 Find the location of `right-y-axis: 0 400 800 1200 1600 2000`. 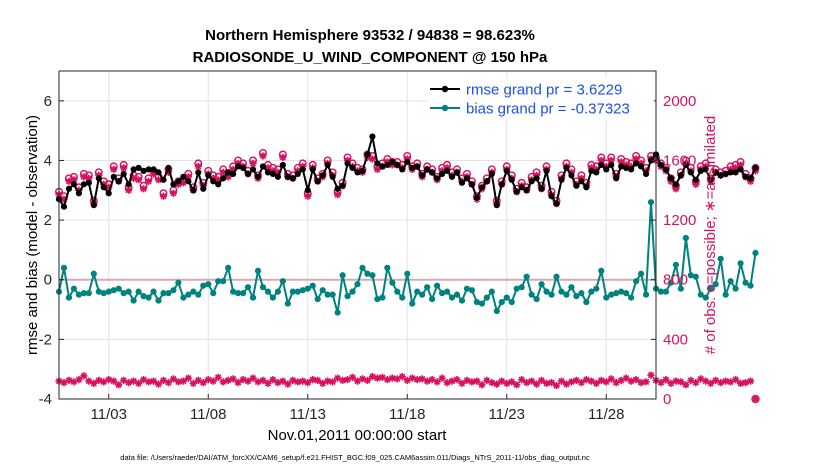

right-y-axis: 0 400 800 1200 1600 2000 is located at coordinates (673, 250).